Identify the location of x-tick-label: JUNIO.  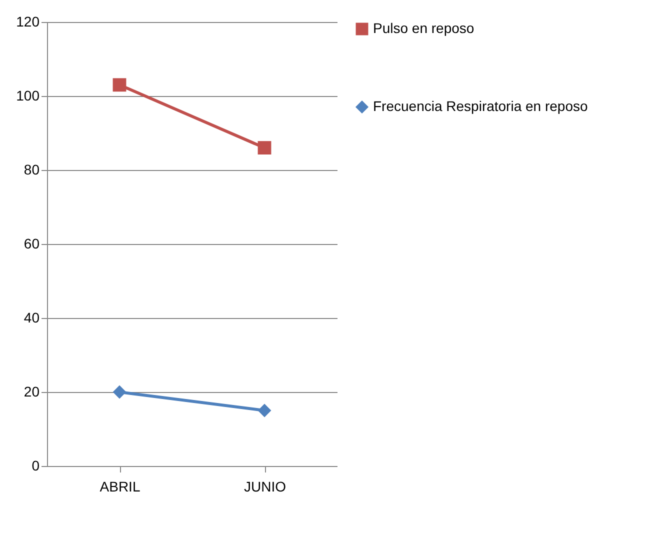
(265, 486).